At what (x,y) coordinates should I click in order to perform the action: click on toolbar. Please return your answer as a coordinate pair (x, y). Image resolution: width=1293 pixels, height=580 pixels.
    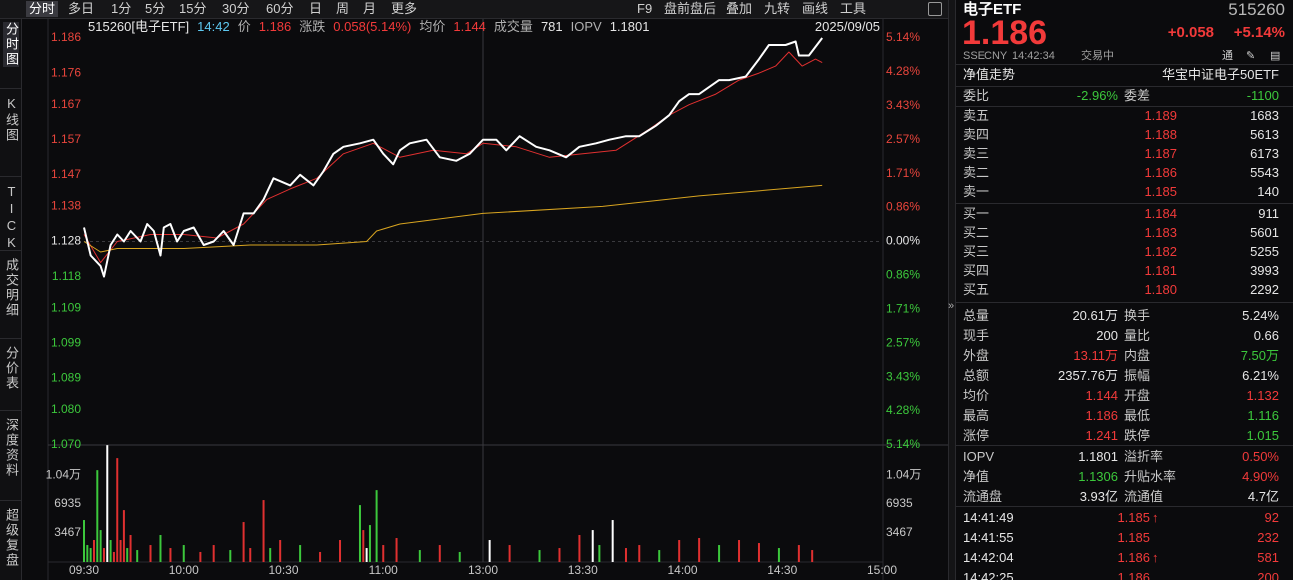
    Looking at the image, I should click on (474, 9).